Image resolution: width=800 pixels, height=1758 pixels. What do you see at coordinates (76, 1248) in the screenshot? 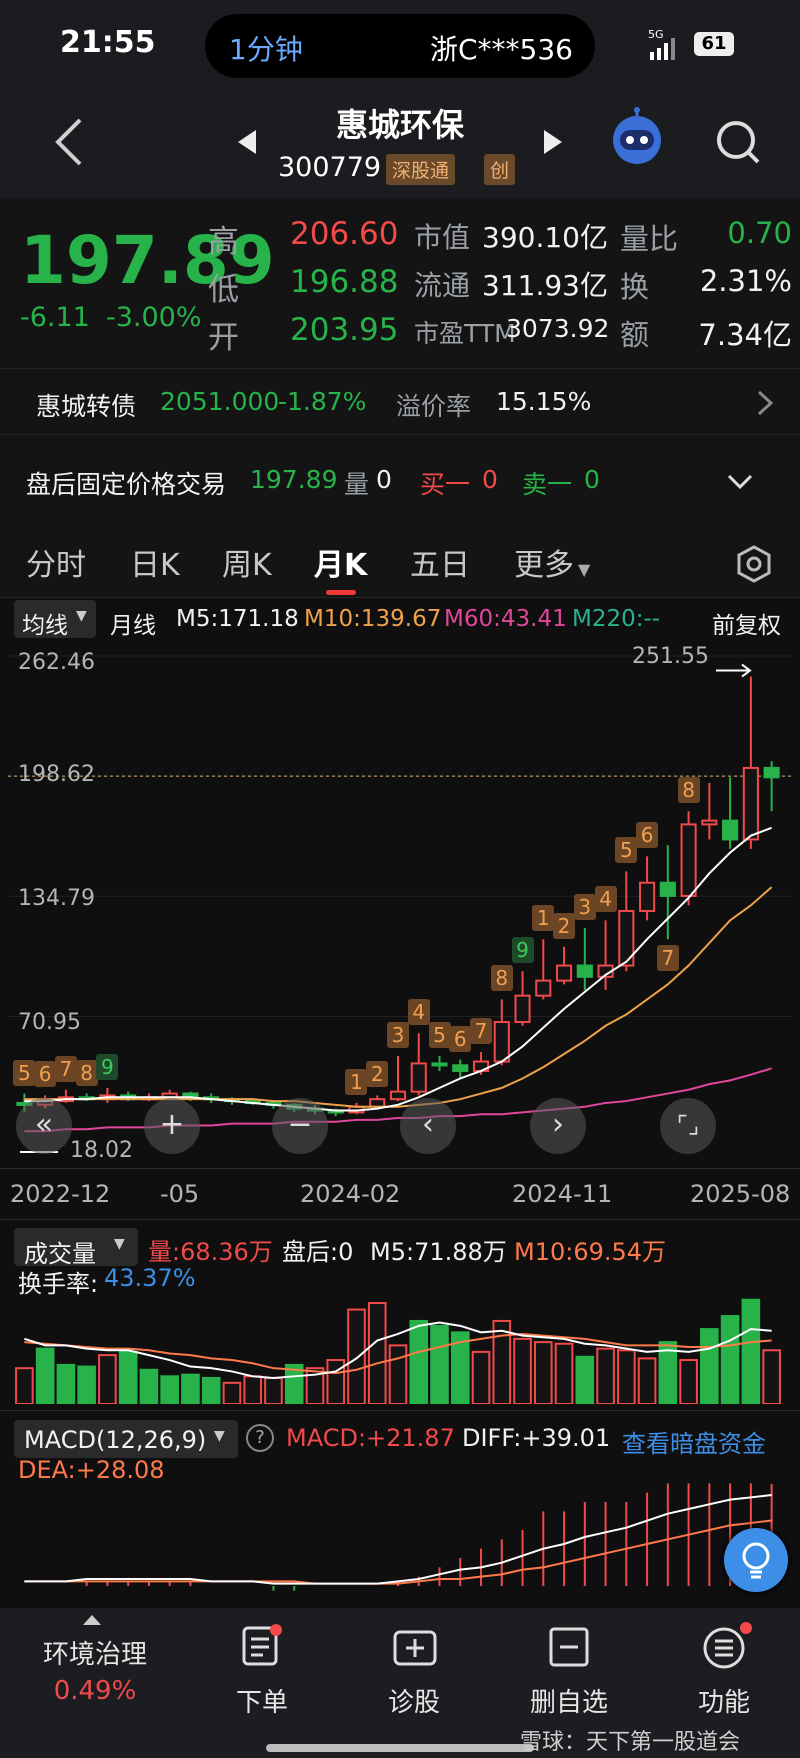
I see `volume-selector: 成交量 ▼` at bounding box center [76, 1248].